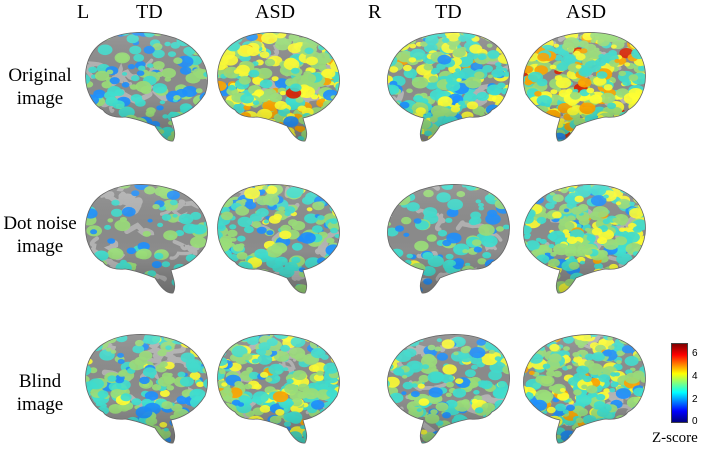 This screenshot has height=449, width=709. I want to click on right-hemisphere-label: R, so click(375, 12).